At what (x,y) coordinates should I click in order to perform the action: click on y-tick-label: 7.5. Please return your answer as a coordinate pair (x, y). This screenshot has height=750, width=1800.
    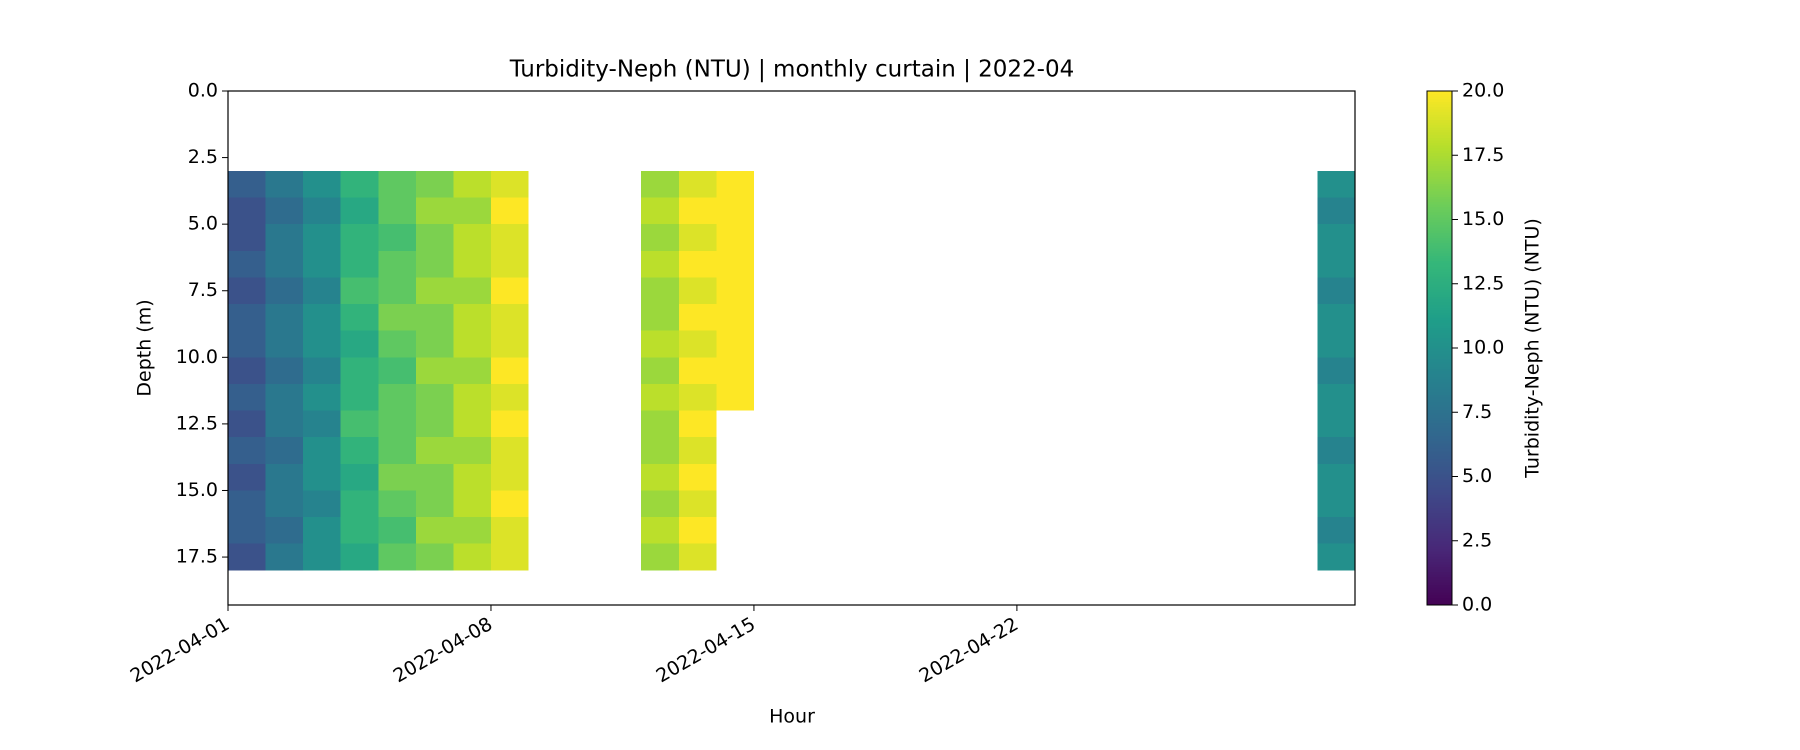
    Looking at the image, I should click on (203, 290).